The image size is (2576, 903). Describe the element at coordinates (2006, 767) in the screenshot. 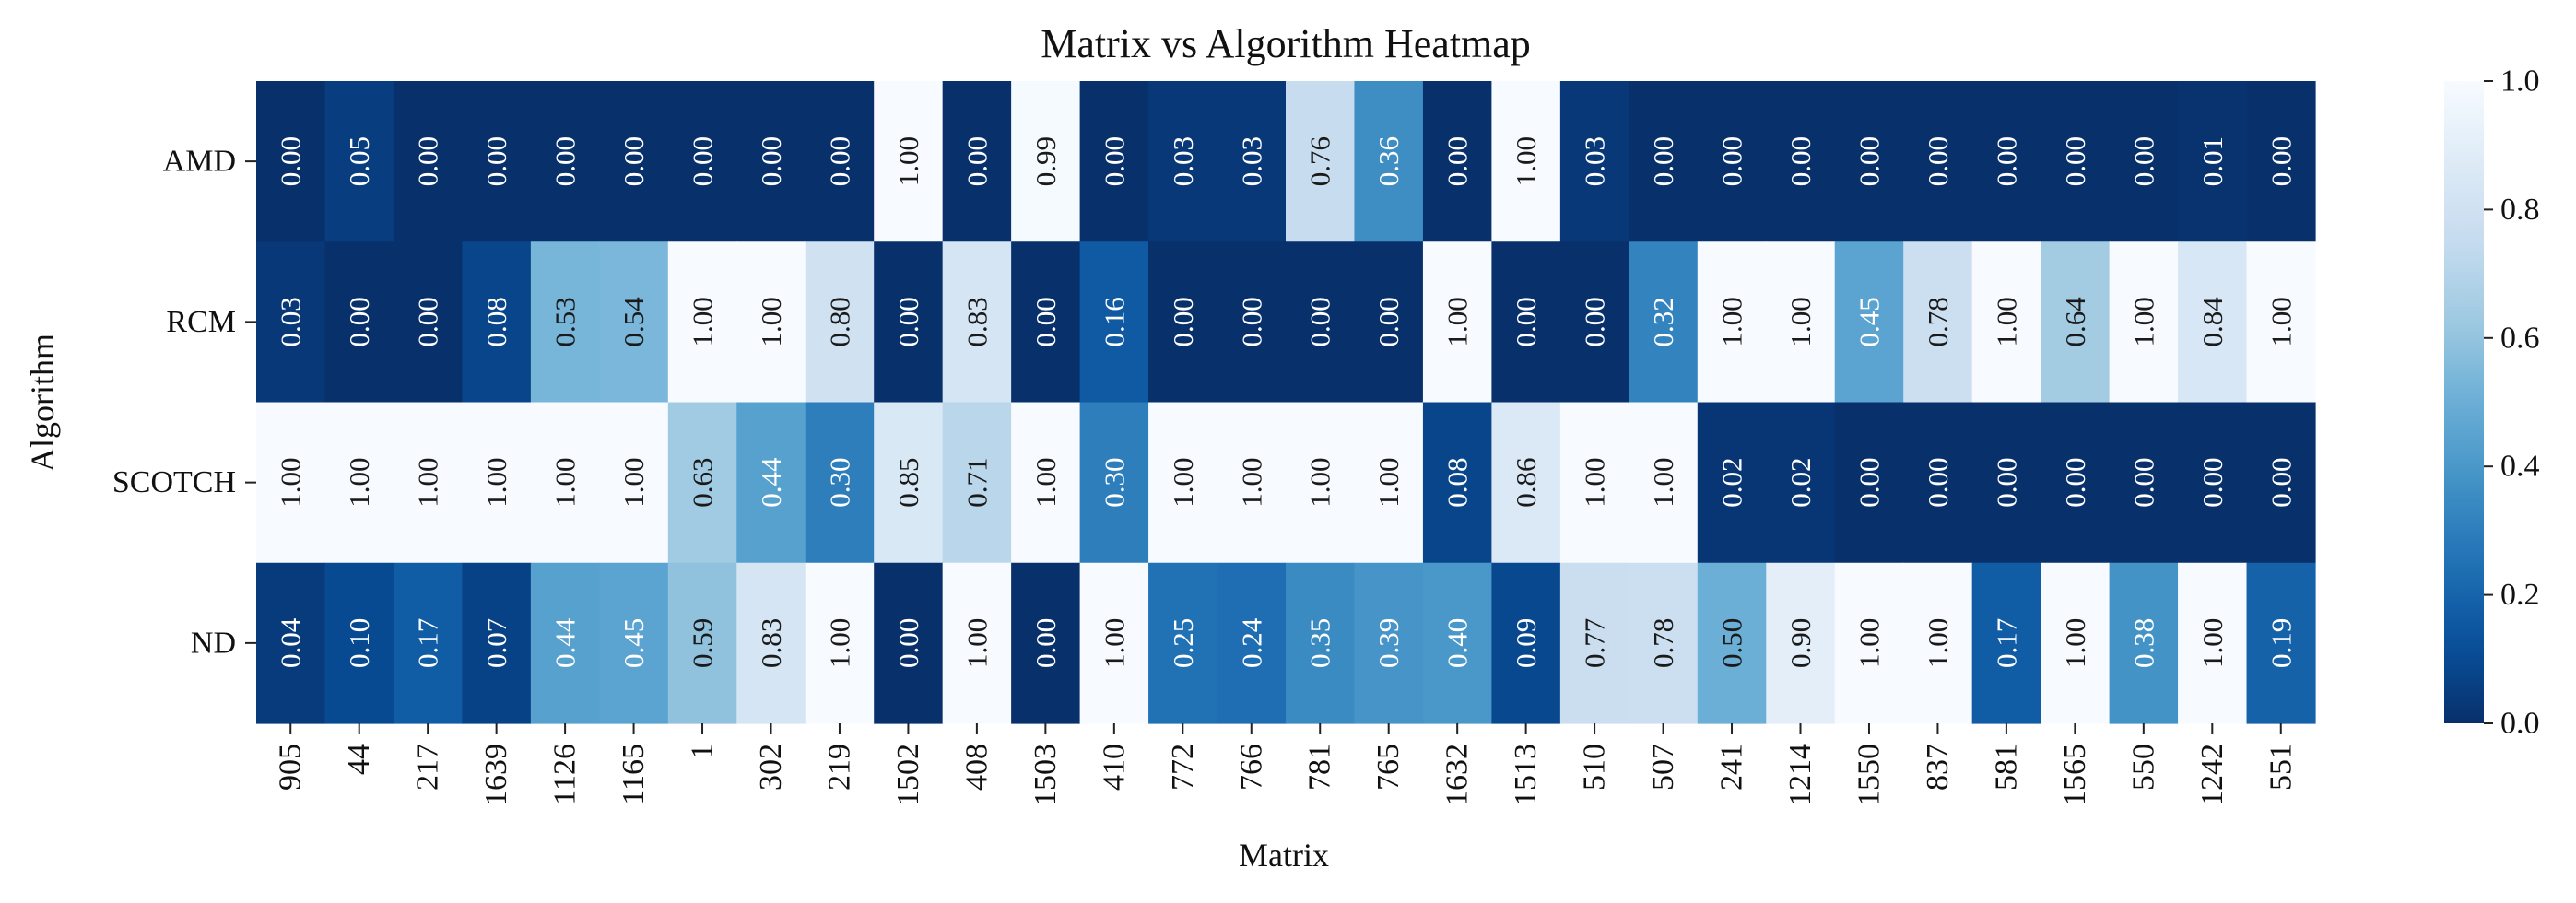

I see `x-tick-label: 581` at that location.